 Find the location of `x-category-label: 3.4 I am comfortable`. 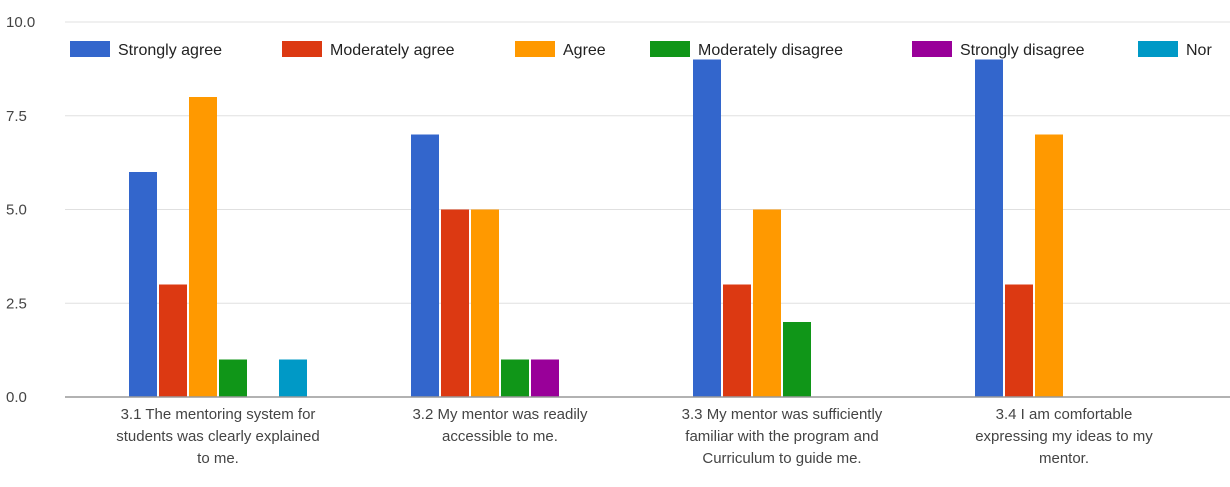

x-category-label: 3.4 I am comfortable is located at coordinates (1064, 414).